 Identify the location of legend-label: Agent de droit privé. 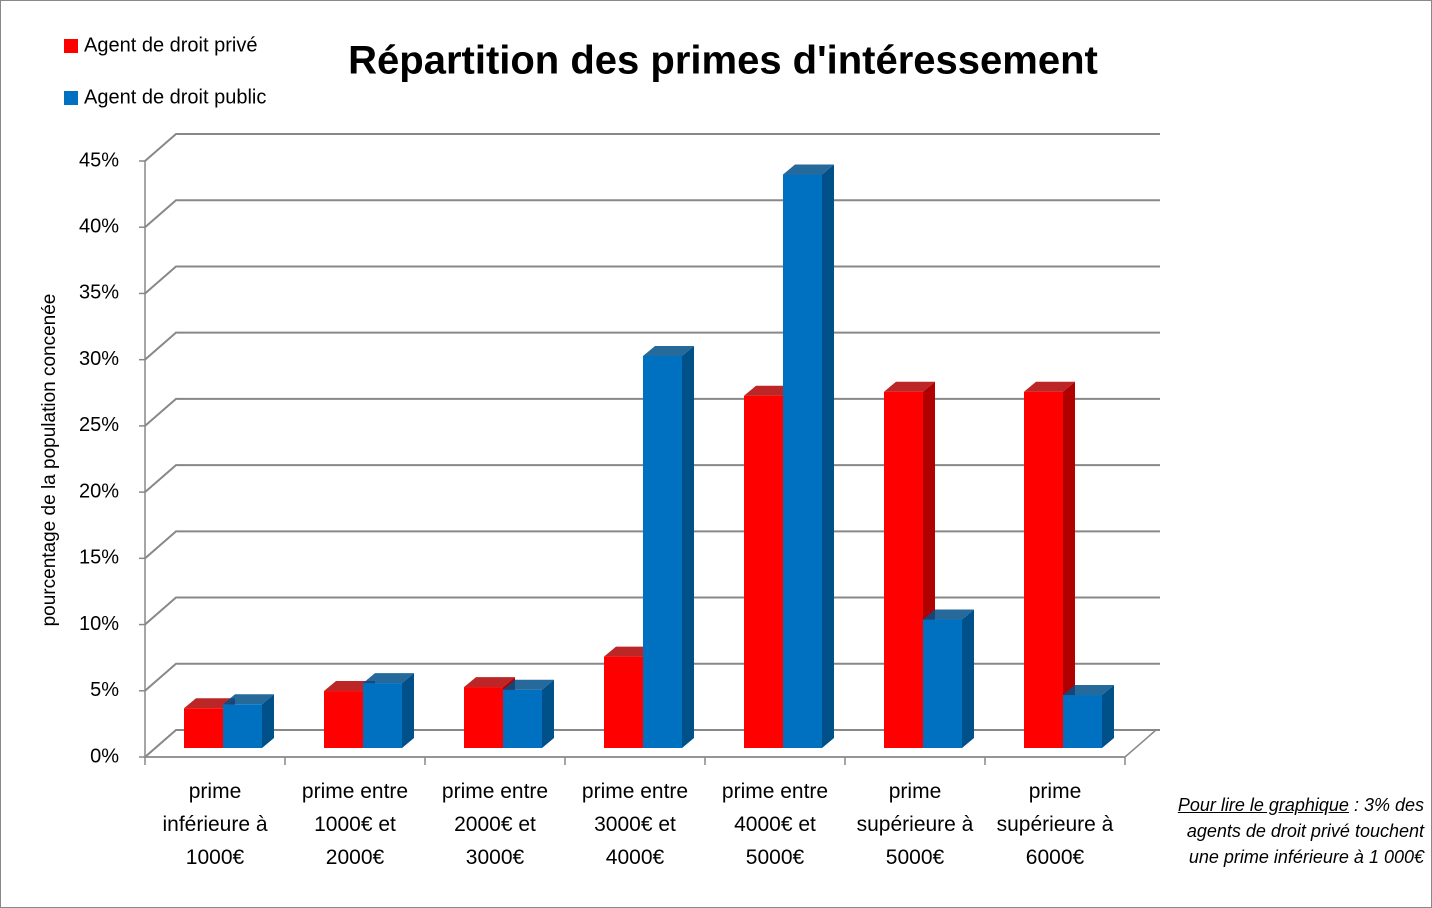
(170, 45).